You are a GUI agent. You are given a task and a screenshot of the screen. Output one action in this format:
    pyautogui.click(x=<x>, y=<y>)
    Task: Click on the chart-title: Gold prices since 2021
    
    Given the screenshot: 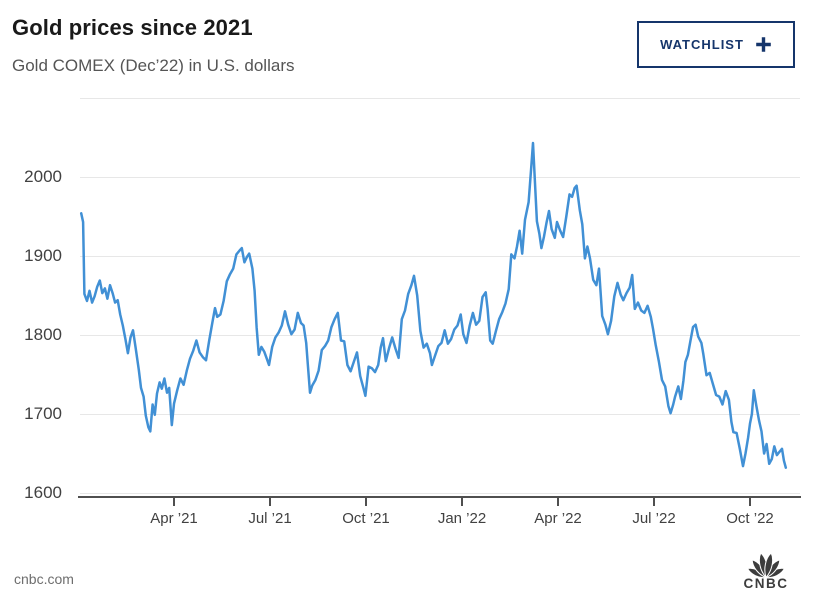 What is the action you would take?
    pyautogui.click(x=132, y=27)
    